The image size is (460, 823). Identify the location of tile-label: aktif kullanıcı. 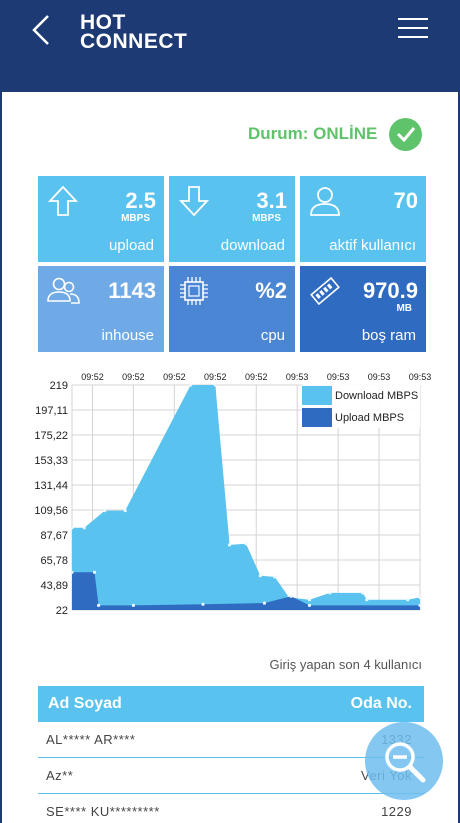
(372, 245).